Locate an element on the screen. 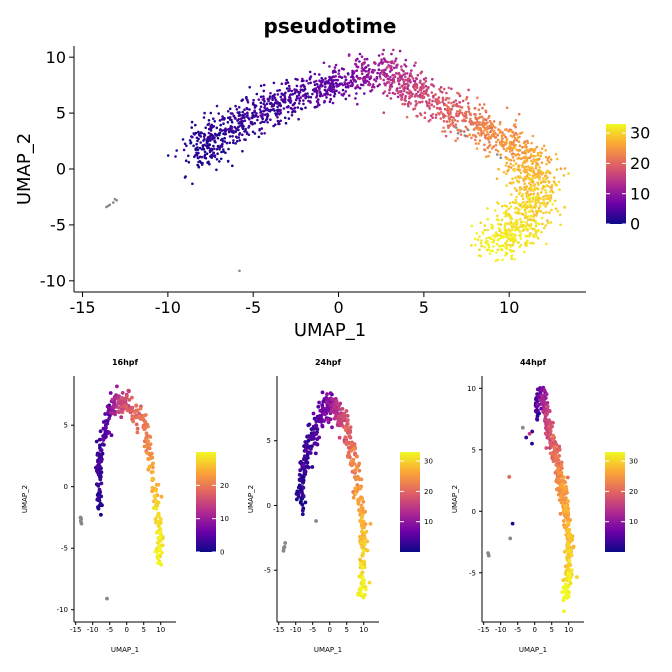 The image size is (672, 672). y-tick-label: 5 is located at coordinates (66, 426).